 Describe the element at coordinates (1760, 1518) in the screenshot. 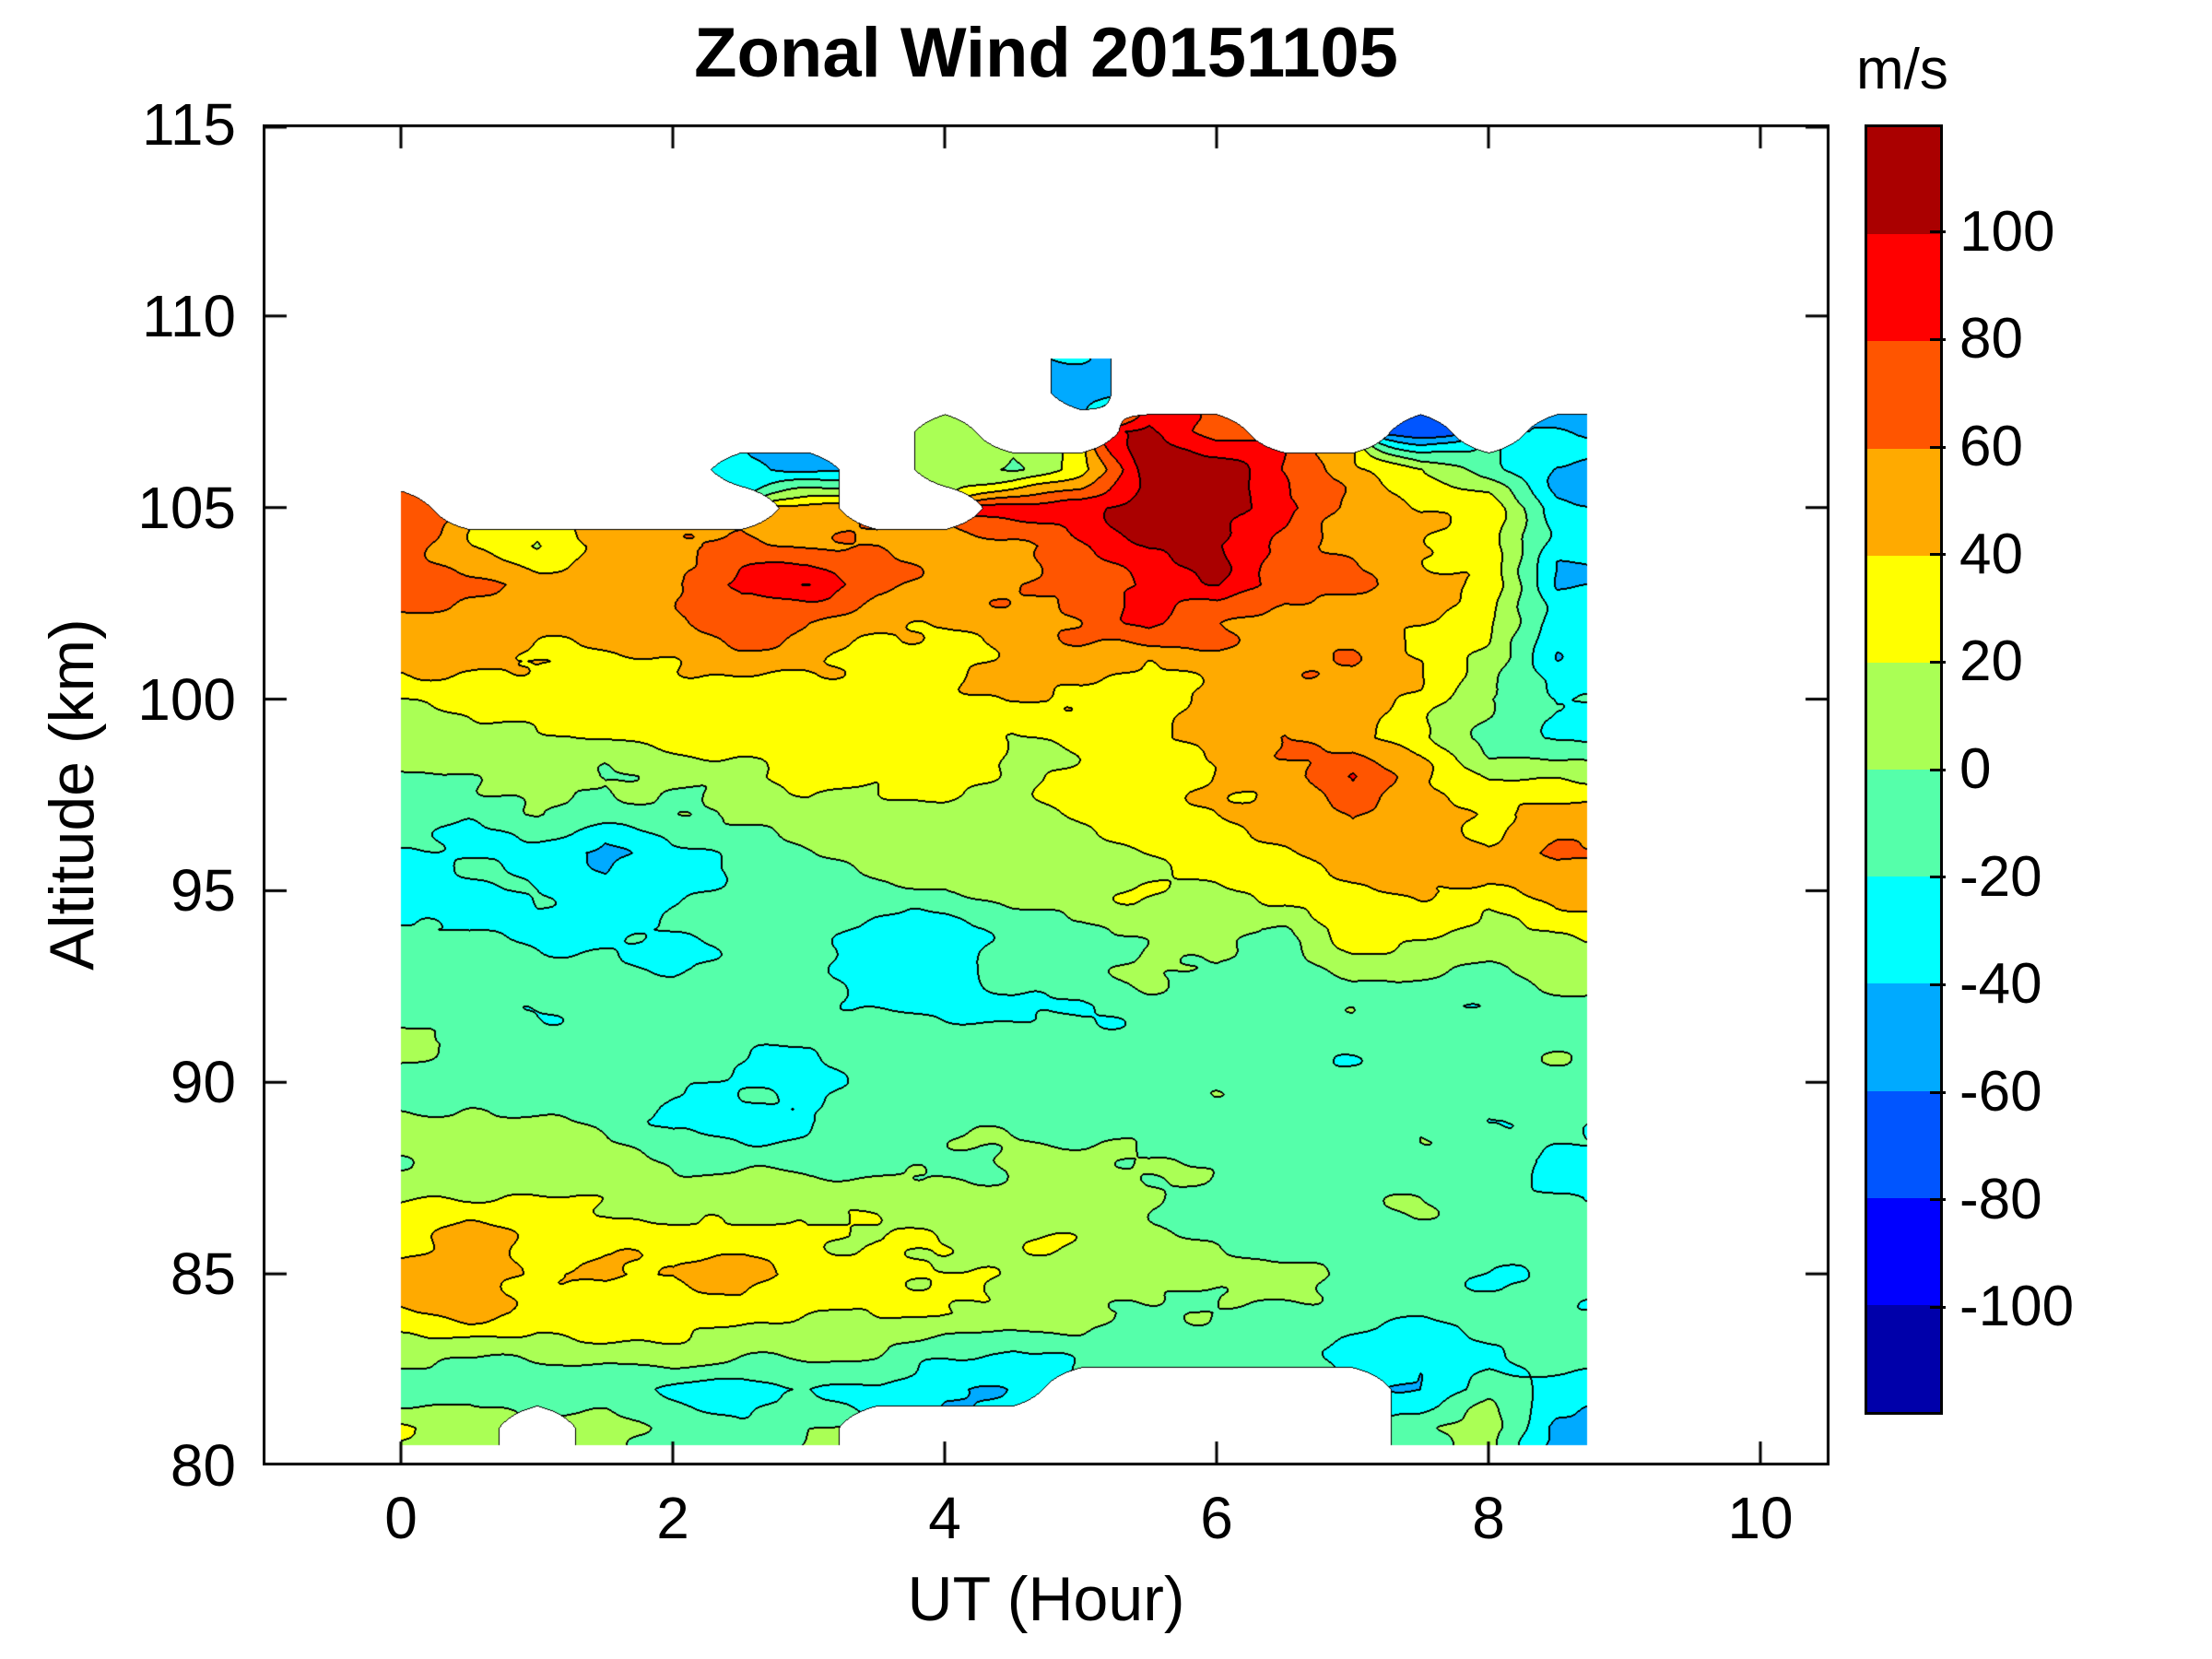

I see `x-tick-label: 10` at that location.